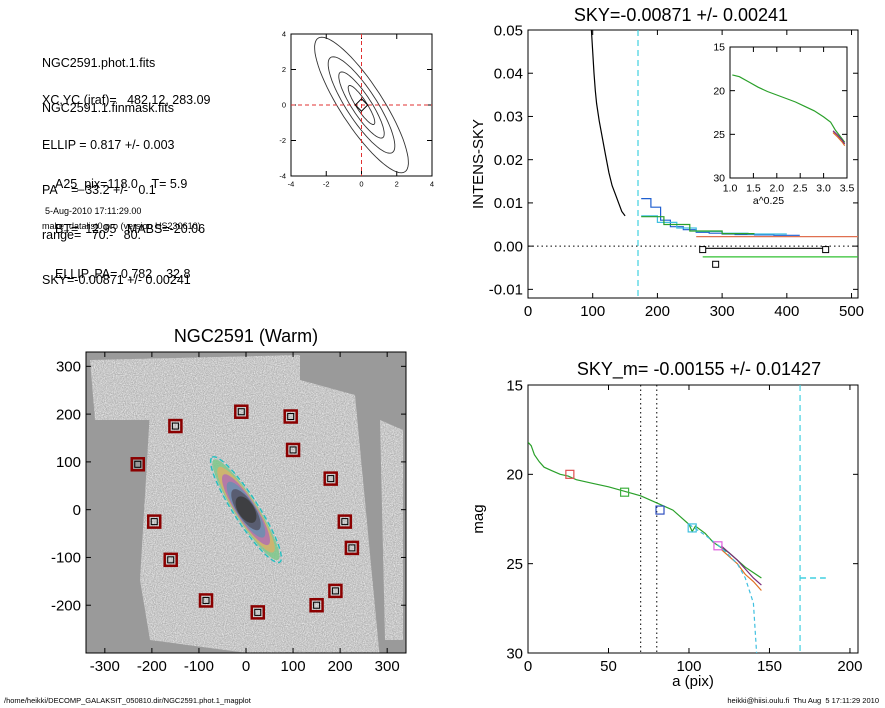 The image size is (885, 708). I want to click on y-tick-label: 0.01, so click(508, 203).